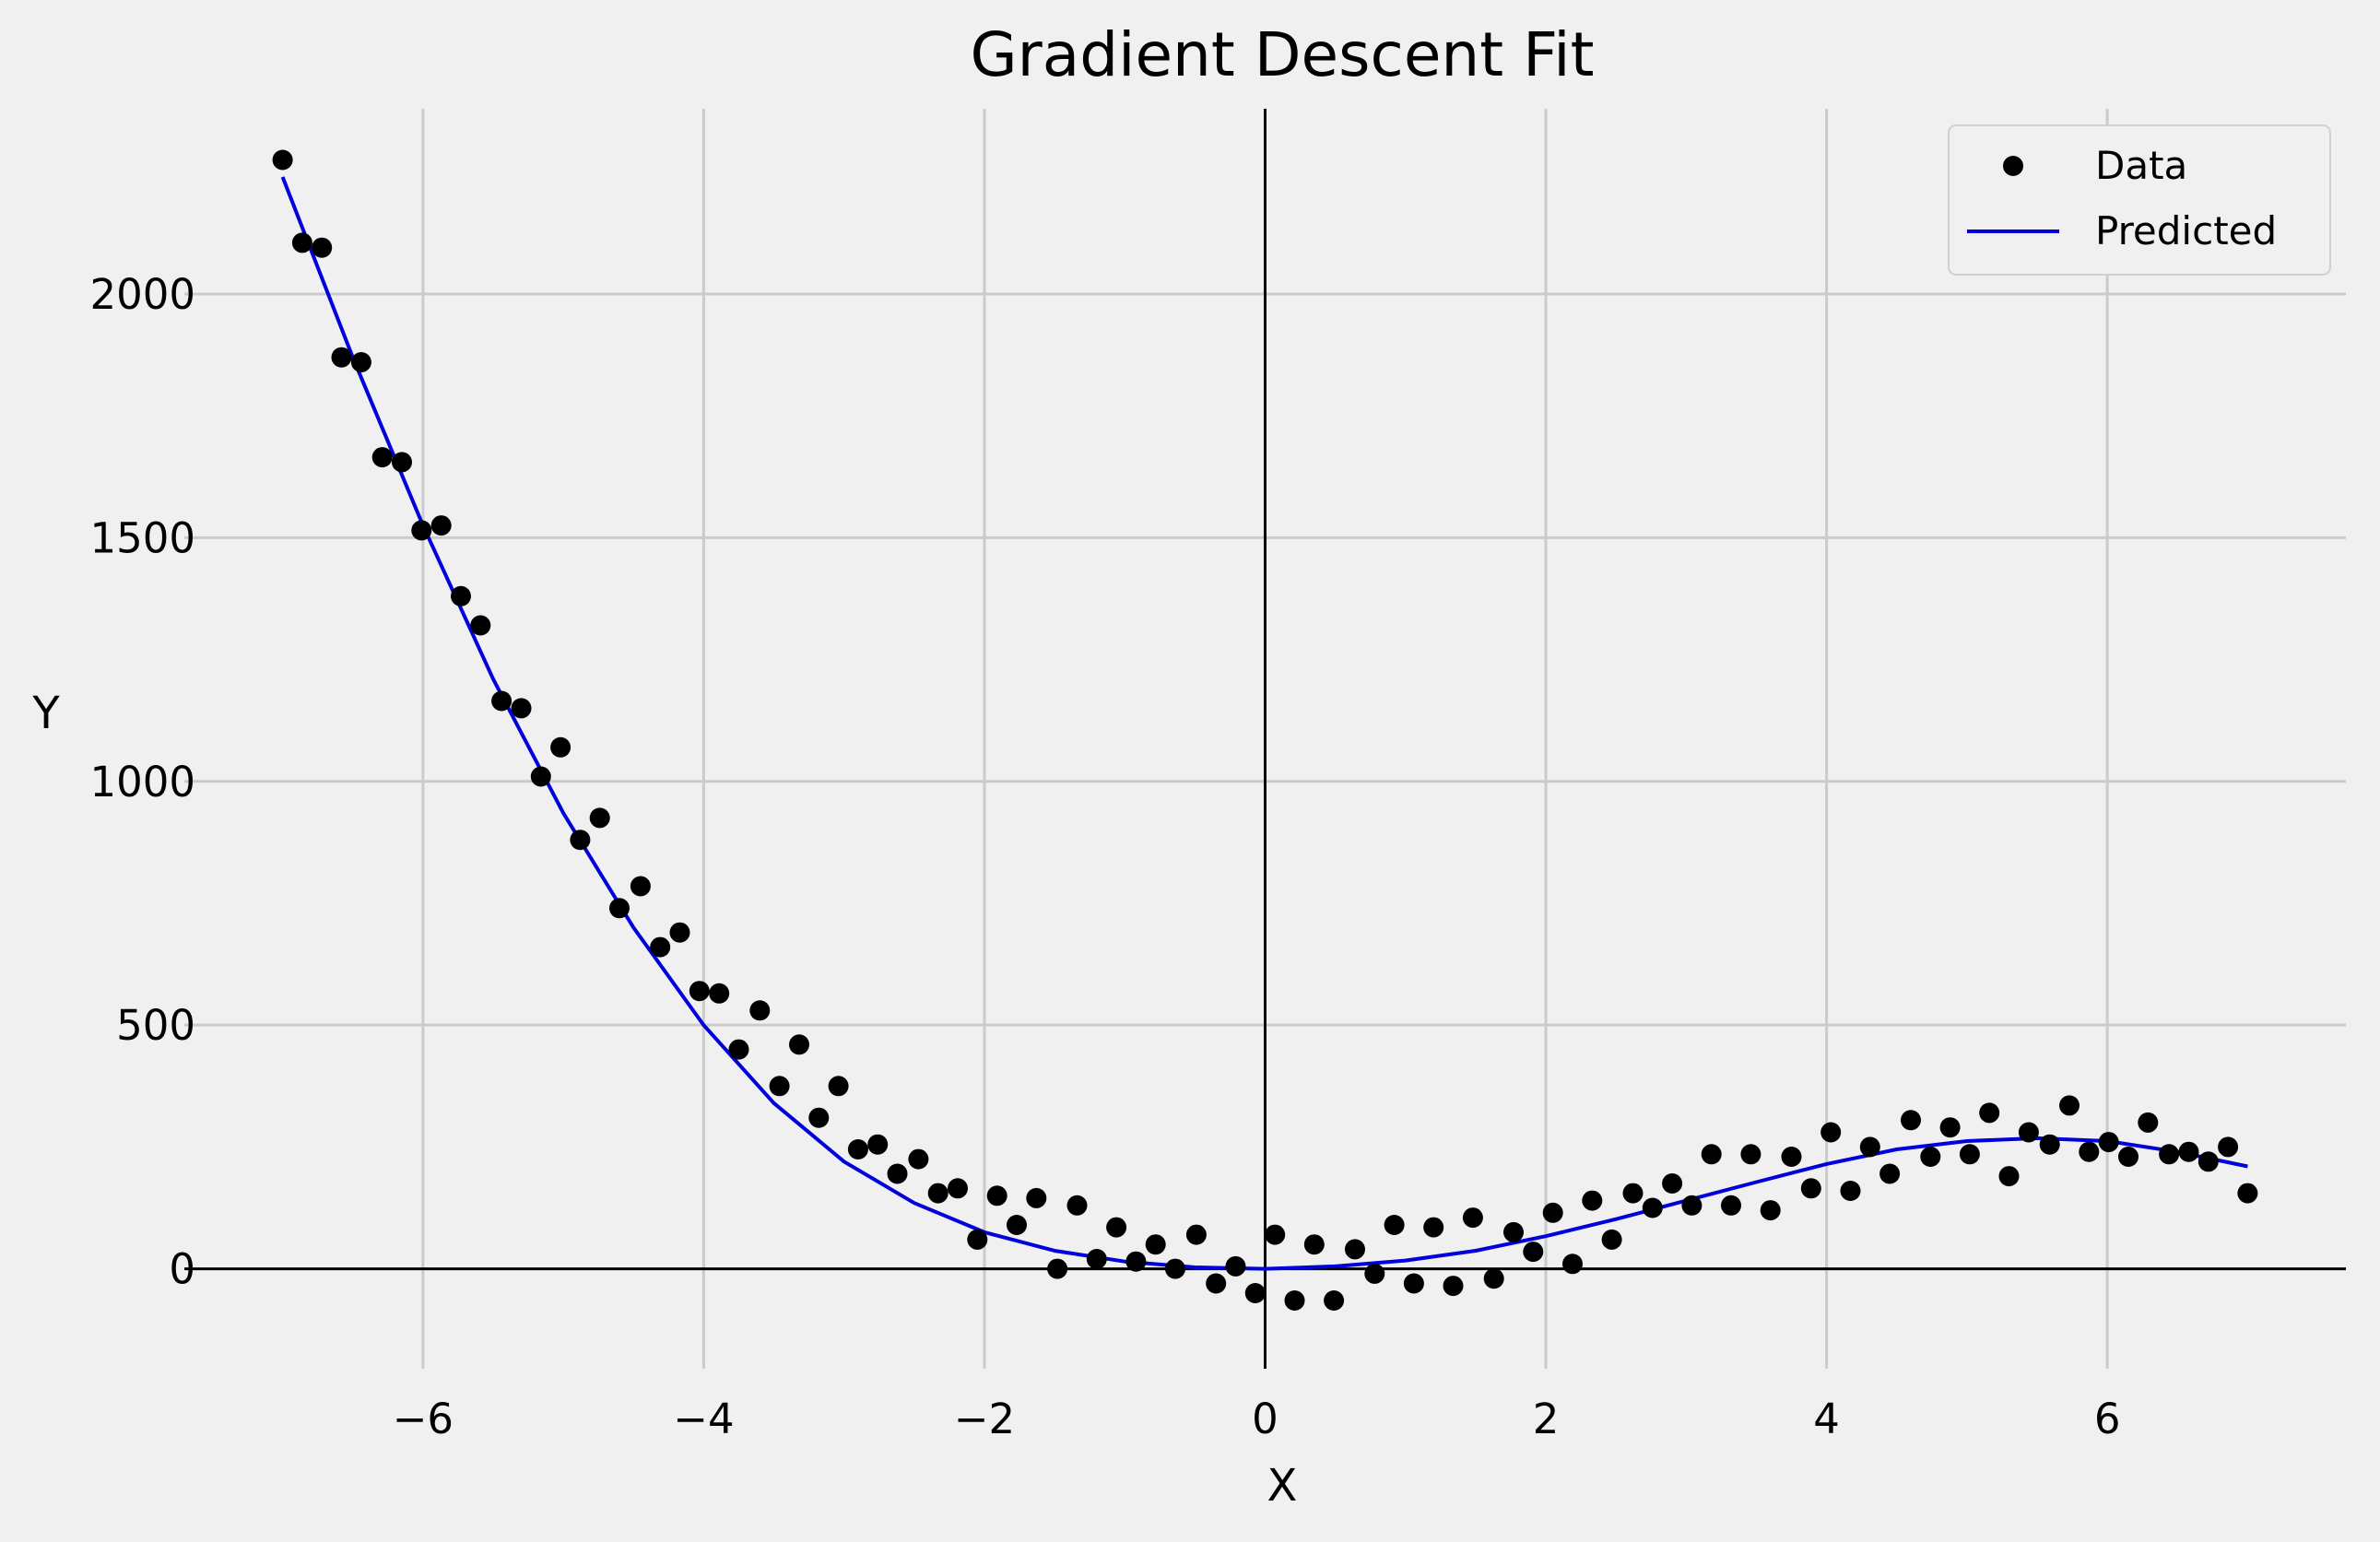  I want to click on x-axis-label: X, so click(1282, 1486).